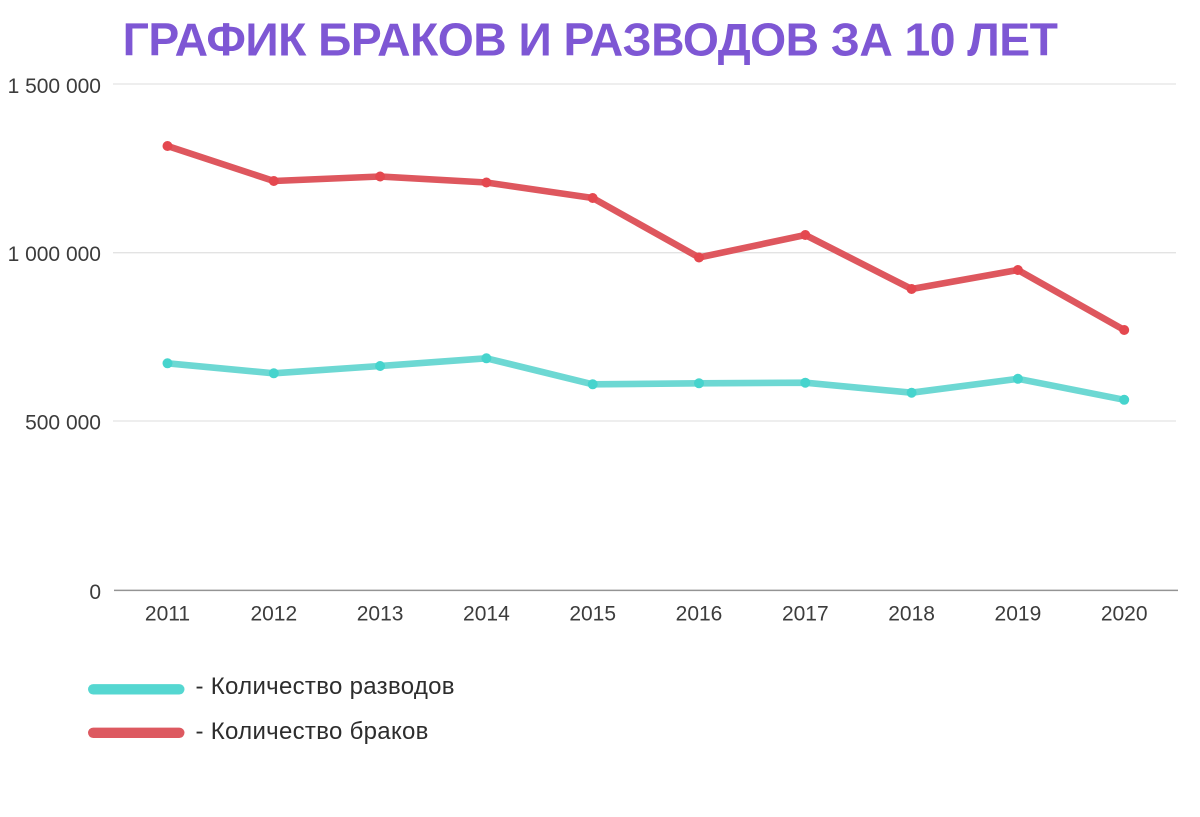 The height and width of the screenshot is (817, 1200). Describe the element at coordinates (1018, 613) in the screenshot. I see `svg-text: 2019` at that location.